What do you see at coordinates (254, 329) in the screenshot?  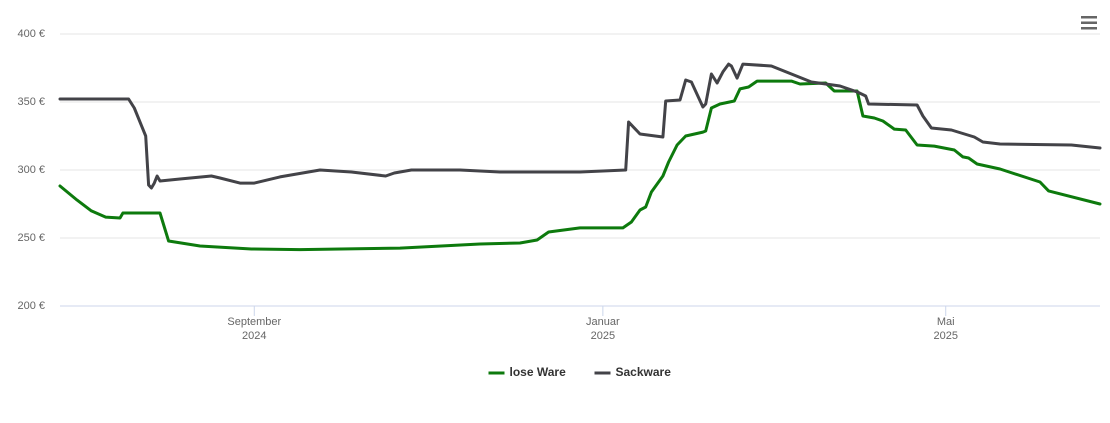 I see `x-tick-label: September 2024` at bounding box center [254, 329].